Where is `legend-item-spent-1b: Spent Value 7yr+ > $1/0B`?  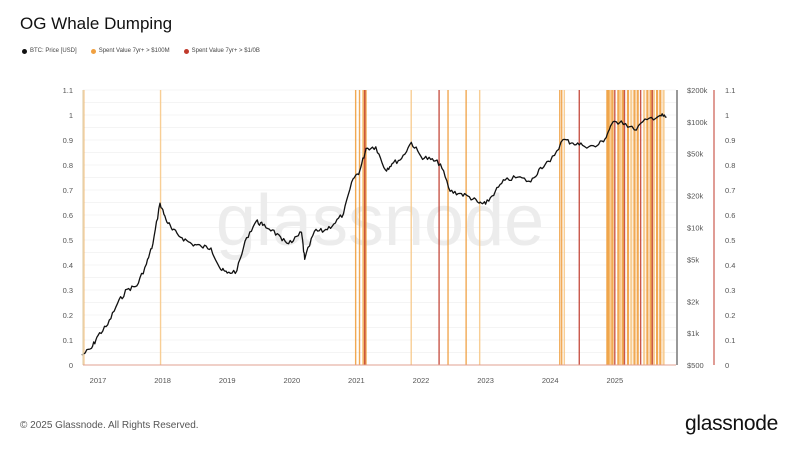
legend-item-spent-1b: Spent Value 7yr+ > $1/0B is located at coordinates (221, 51).